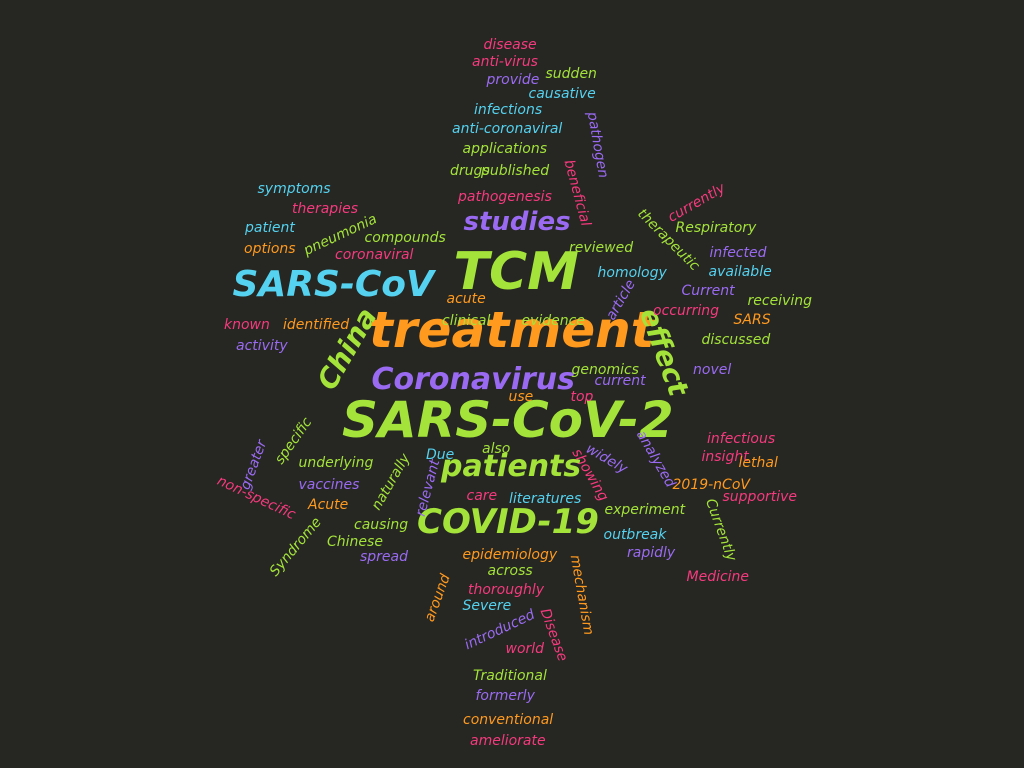 The width and height of the screenshot is (1024, 768). Describe the element at coordinates (247, 325) in the screenshot. I see `word-known: known` at that location.